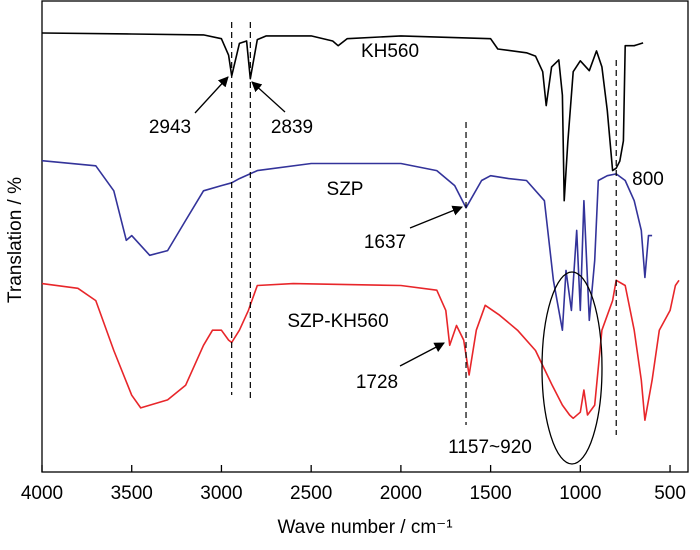 This screenshot has width=700, height=550. What do you see at coordinates (170, 127) in the screenshot?
I see `annotation-label: 2943` at bounding box center [170, 127].